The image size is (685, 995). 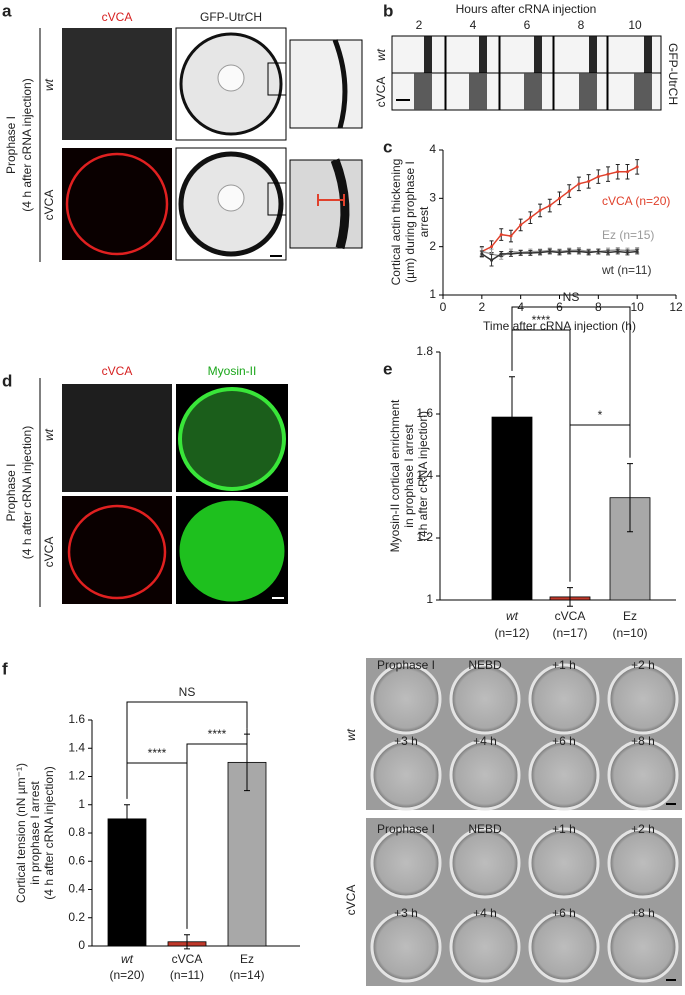 I want to click on zoom-cortex, so click(x=340, y=84).